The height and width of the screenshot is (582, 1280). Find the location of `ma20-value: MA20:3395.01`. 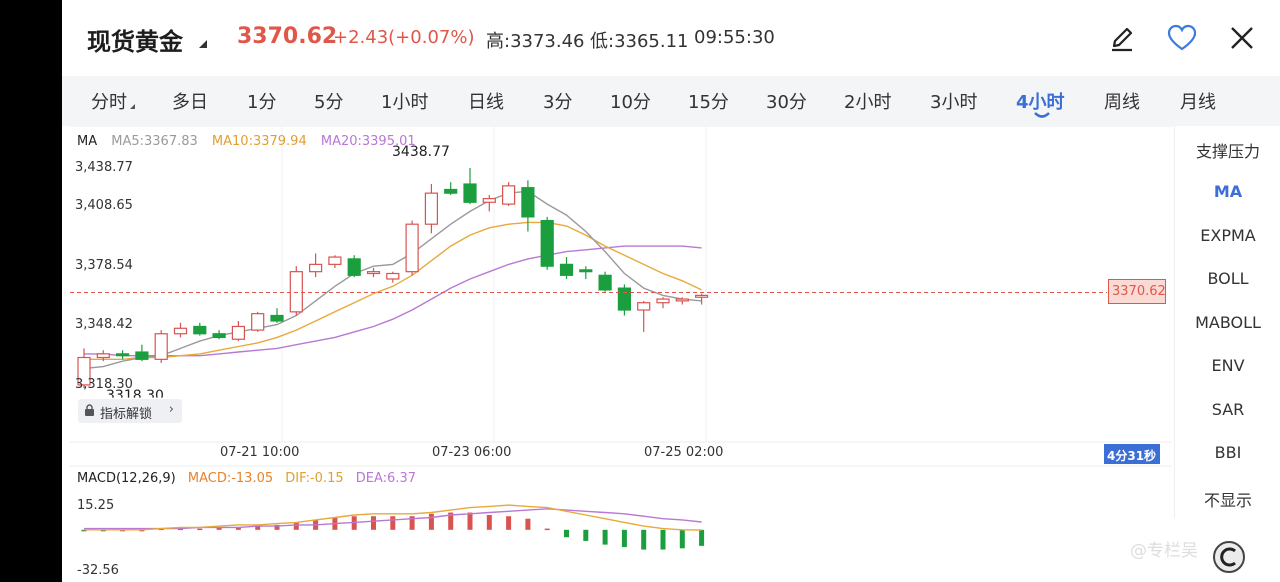

ma20-value: MA20:3395.01 is located at coordinates (368, 141).